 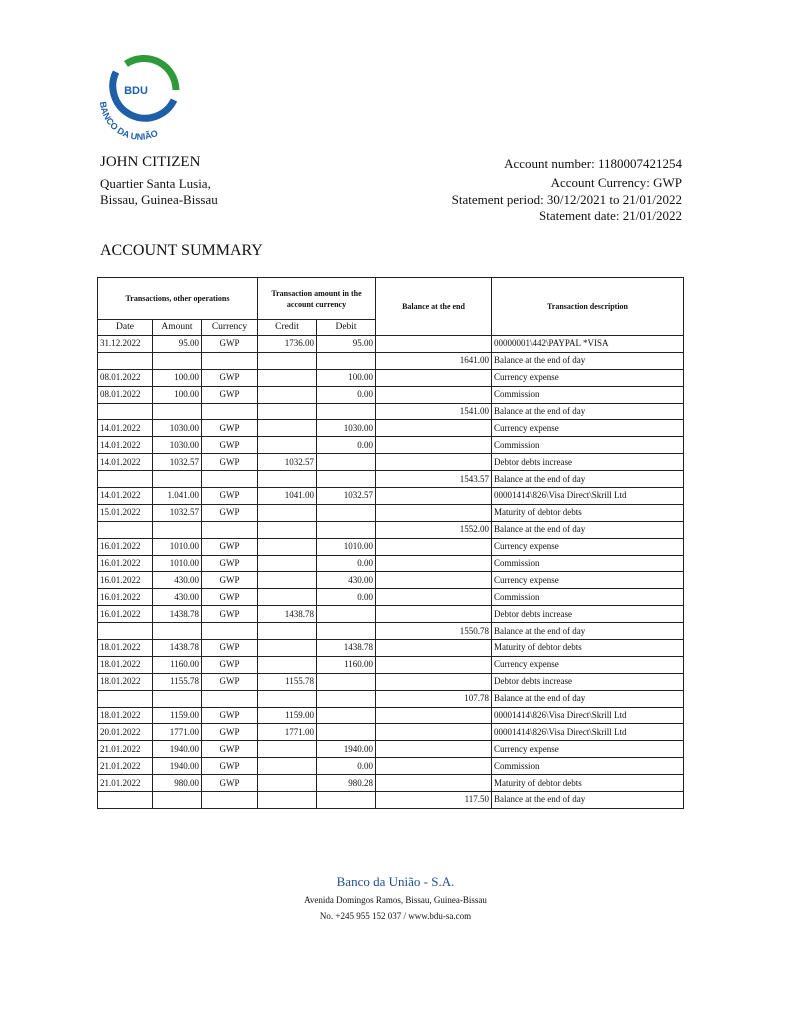 What do you see at coordinates (588, 648) in the screenshot?
I see `table-cell: Maturity of debtor debts` at bounding box center [588, 648].